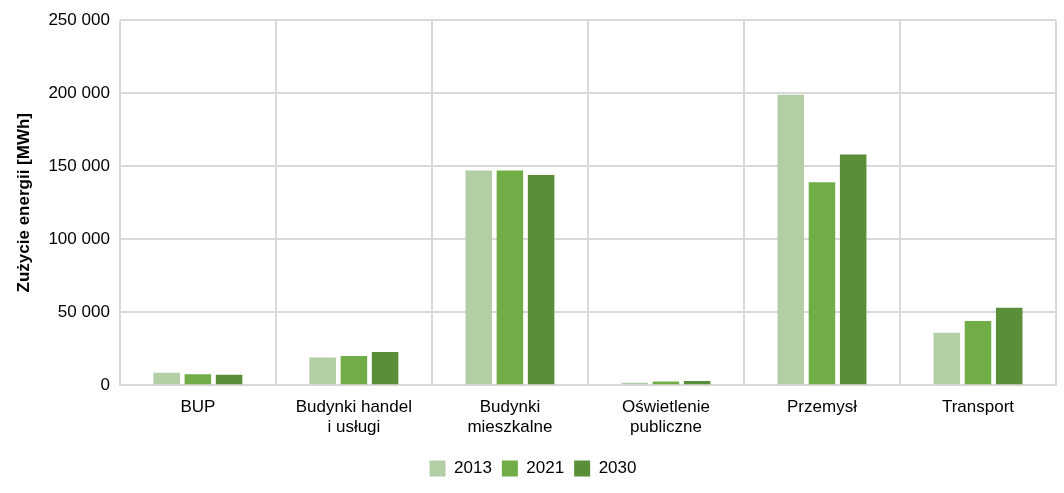 The height and width of the screenshot is (493, 1064). I want to click on y-tick-label: 250 000, so click(79, 19).